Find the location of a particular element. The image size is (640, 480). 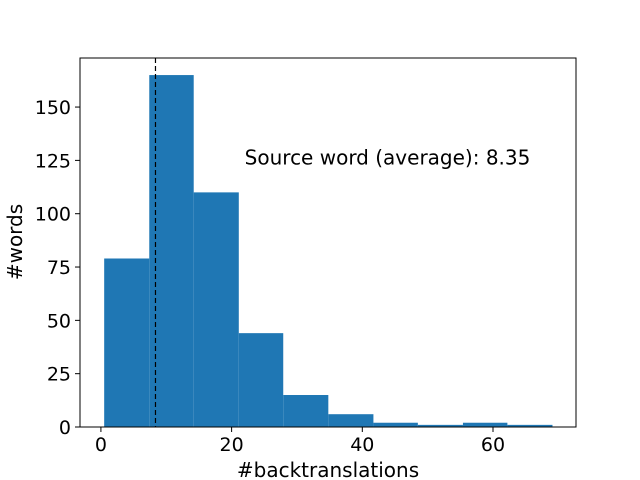

x-tick-label: 0 is located at coordinates (101, 445).